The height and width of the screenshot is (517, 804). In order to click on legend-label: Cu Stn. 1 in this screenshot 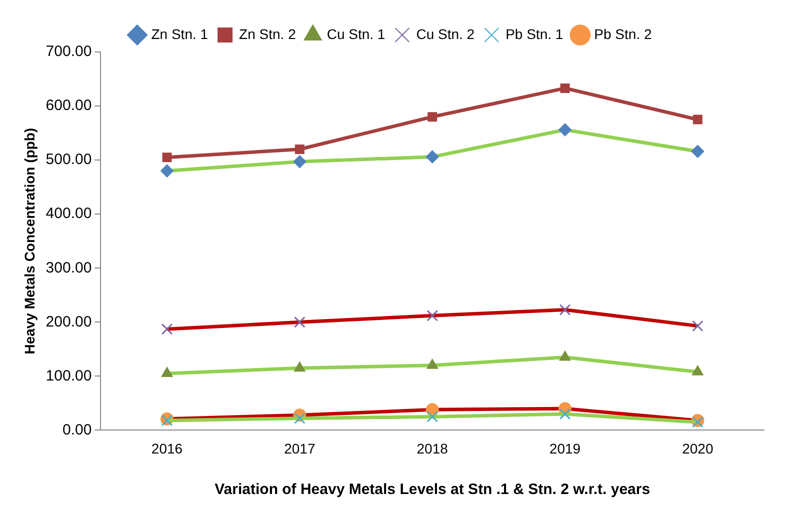, I will do `click(356, 34)`.